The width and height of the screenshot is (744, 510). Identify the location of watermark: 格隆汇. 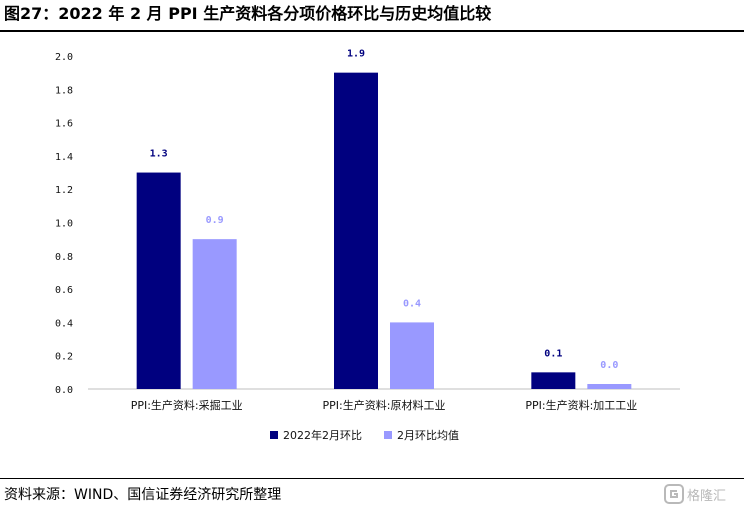
(695, 494).